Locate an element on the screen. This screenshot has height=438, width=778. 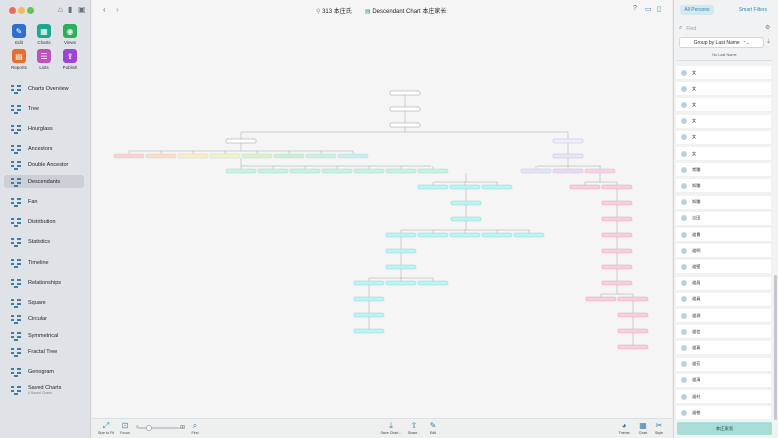
sidebar-item-hourglass: Hourglass is located at coordinates (44, 128).